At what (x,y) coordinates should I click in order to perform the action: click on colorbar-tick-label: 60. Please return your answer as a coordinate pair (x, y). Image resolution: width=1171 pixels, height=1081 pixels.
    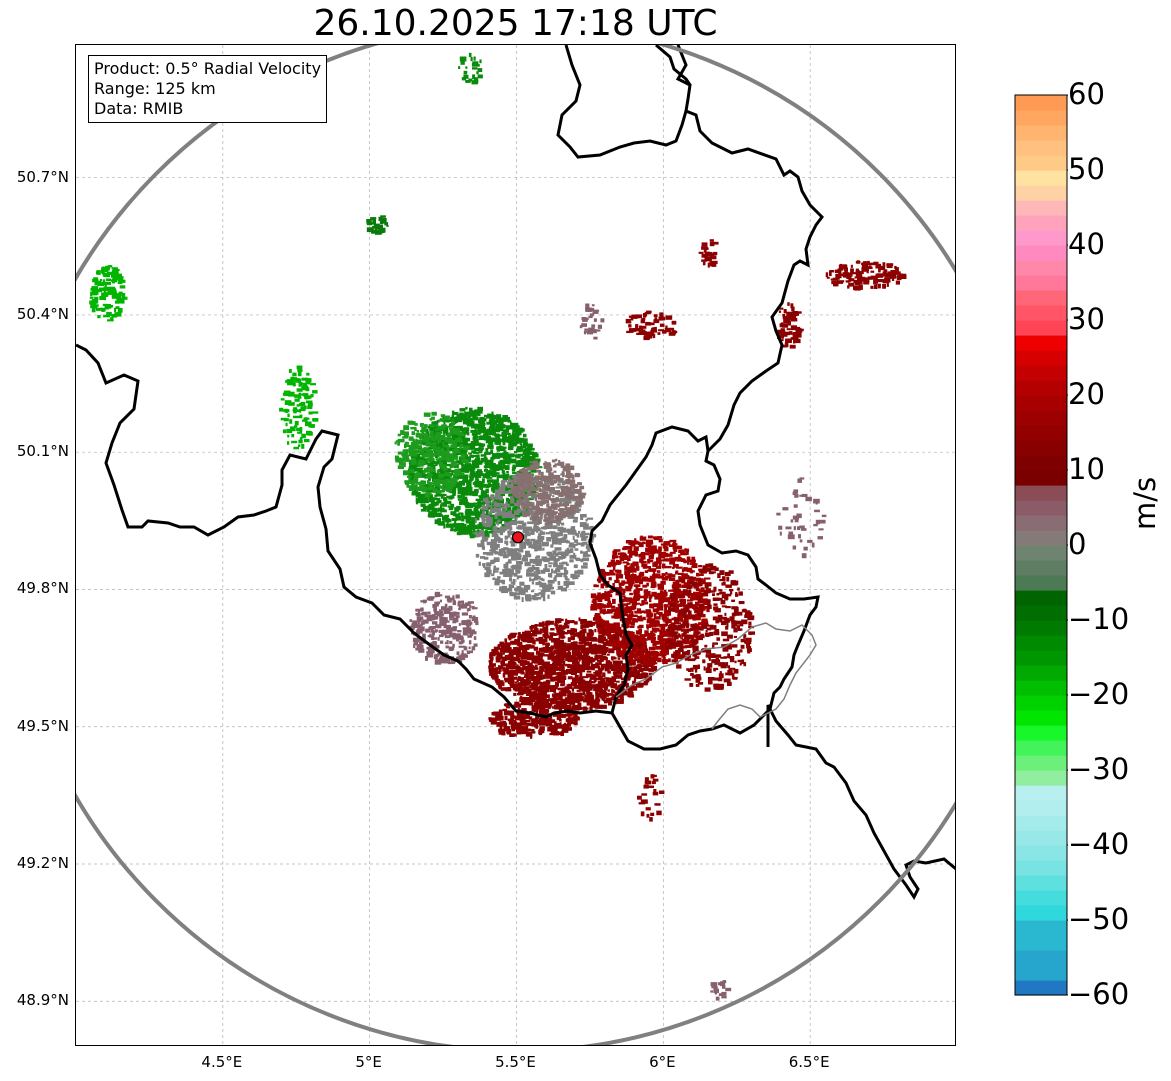
    Looking at the image, I should click on (1086, 94).